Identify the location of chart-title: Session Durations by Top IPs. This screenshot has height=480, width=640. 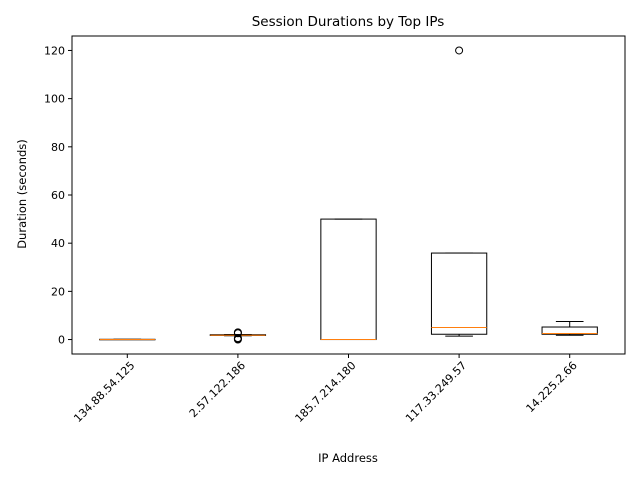
(348, 22).